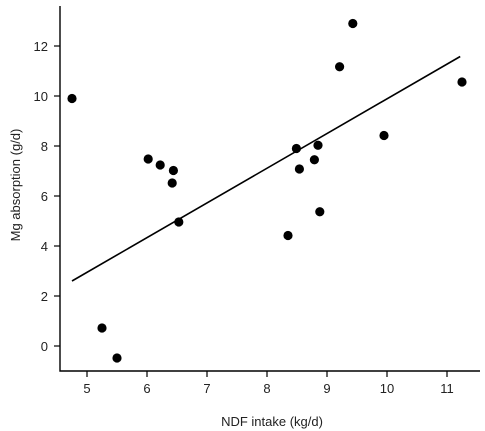  What do you see at coordinates (206, 388) in the screenshot?
I see `x-tick-label: 7` at bounding box center [206, 388].